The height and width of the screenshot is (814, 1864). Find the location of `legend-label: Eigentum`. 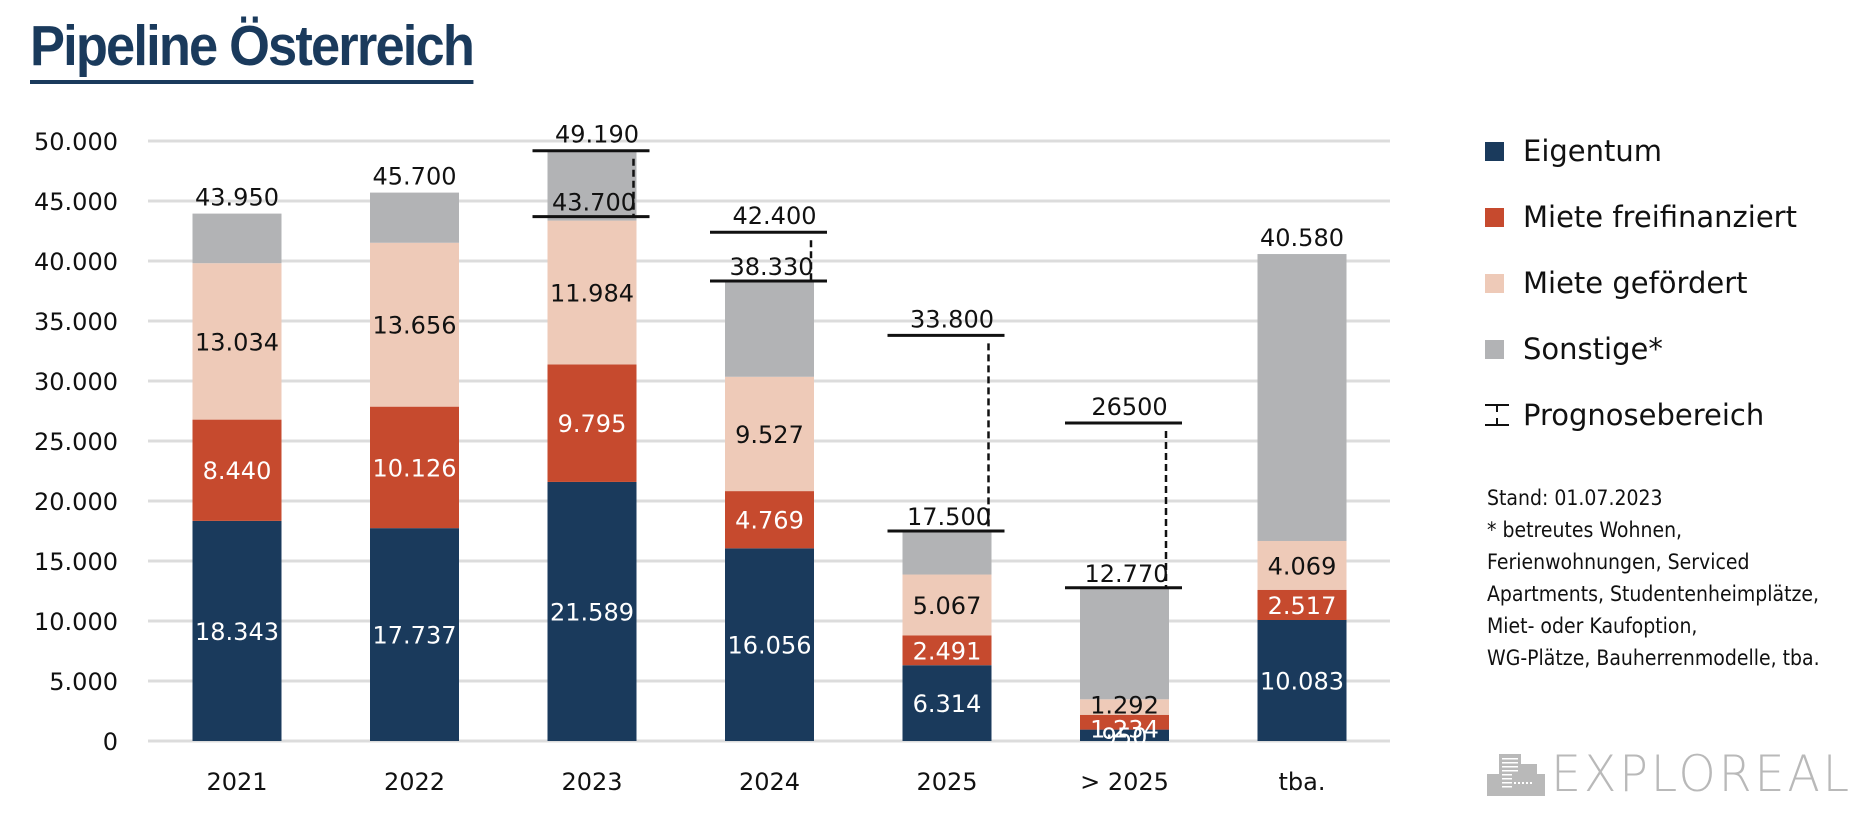

legend-label: Eigentum is located at coordinates (1593, 151).